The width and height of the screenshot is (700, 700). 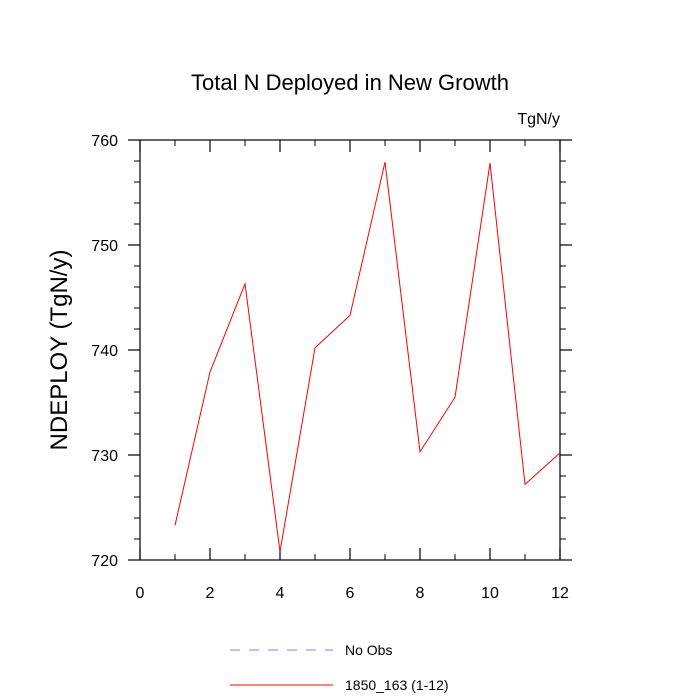 I want to click on y-axis-label: NDEPLOY (TgN/y), so click(x=59, y=350).